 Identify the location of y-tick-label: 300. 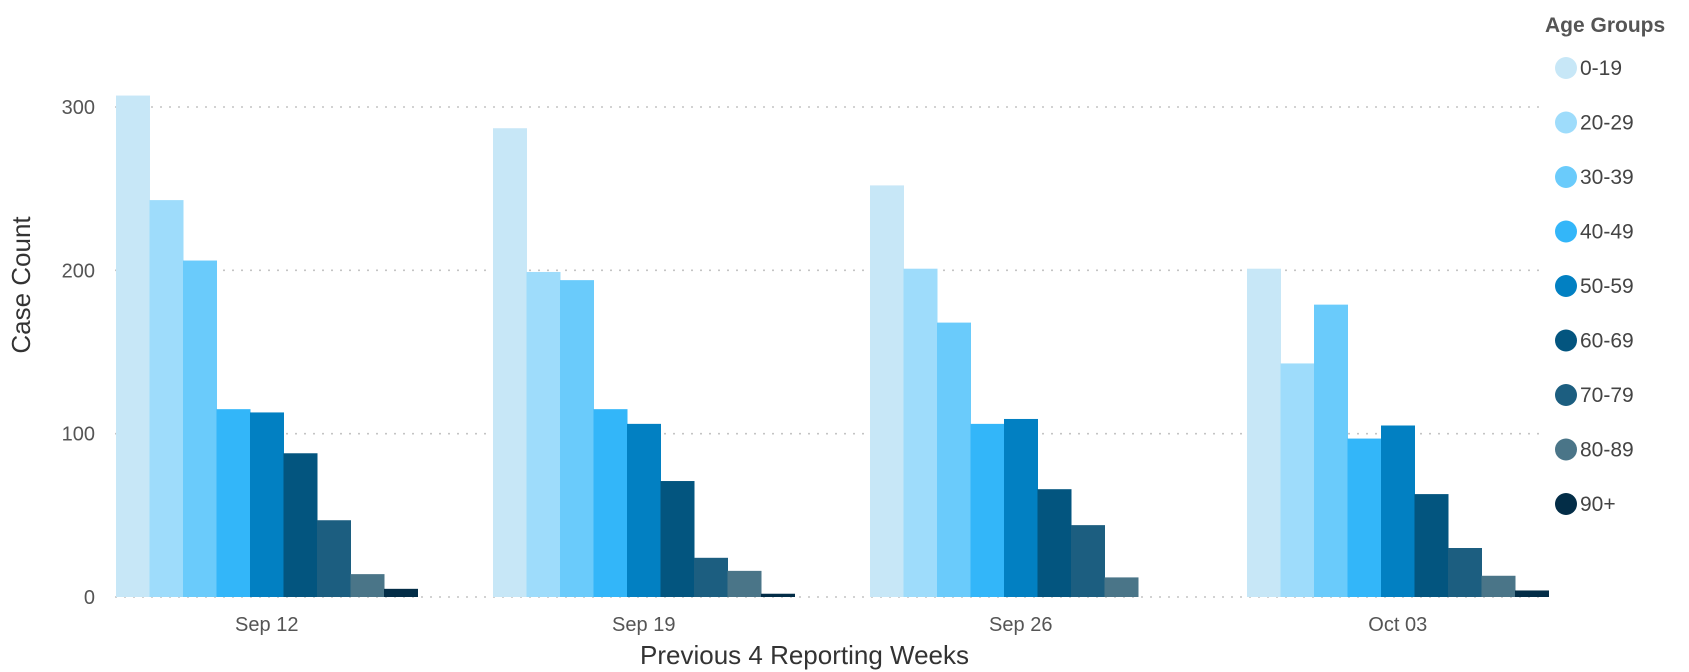
(78, 108).